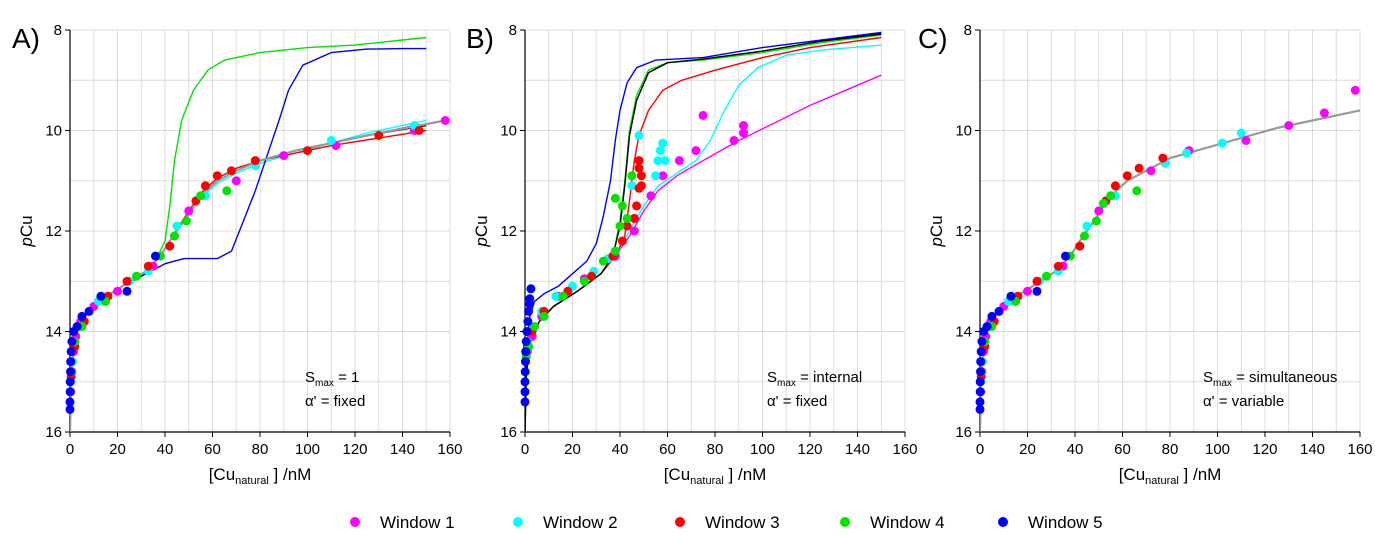 The height and width of the screenshot is (535, 1375). I want to click on y-tick-label: 8, so click(513, 30).